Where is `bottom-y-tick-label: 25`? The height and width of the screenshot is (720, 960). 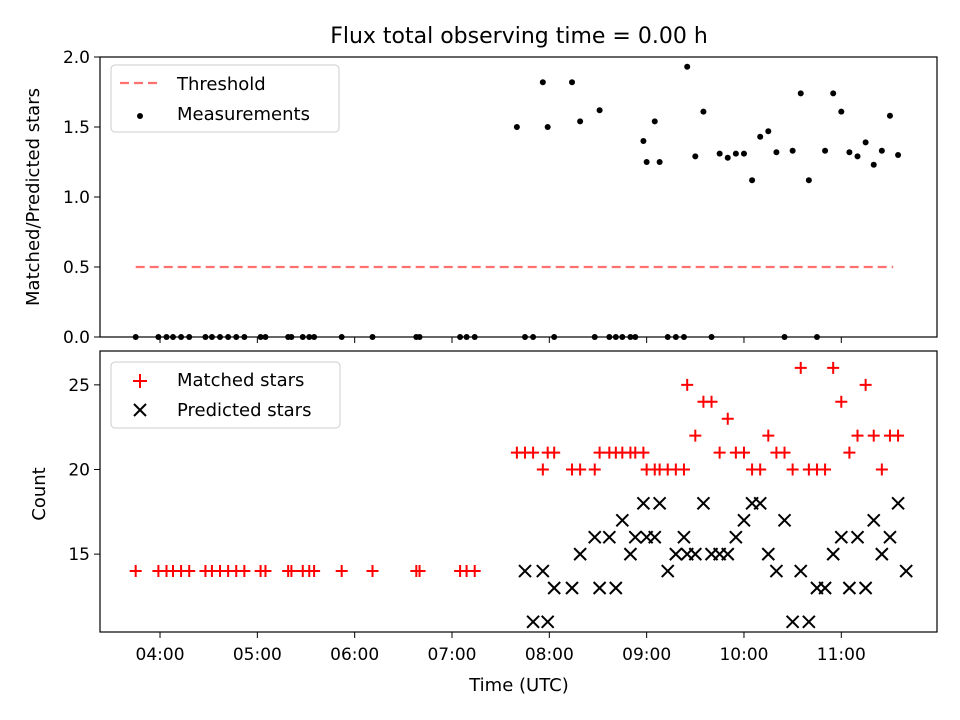 bottom-y-tick-label: 25 is located at coordinates (79, 386).